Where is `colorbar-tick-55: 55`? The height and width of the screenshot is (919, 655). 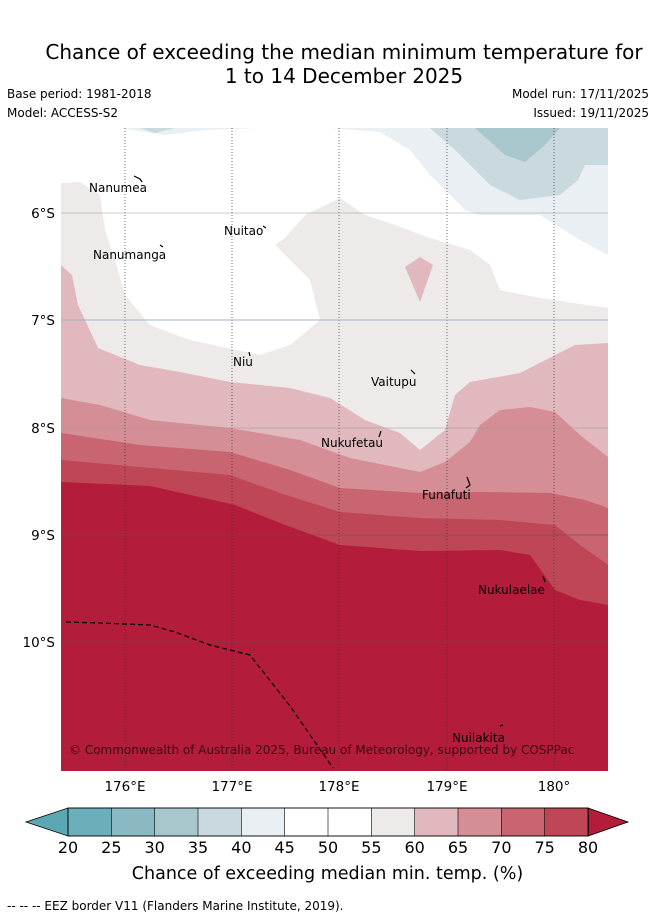 colorbar-tick-55: 55 is located at coordinates (371, 847).